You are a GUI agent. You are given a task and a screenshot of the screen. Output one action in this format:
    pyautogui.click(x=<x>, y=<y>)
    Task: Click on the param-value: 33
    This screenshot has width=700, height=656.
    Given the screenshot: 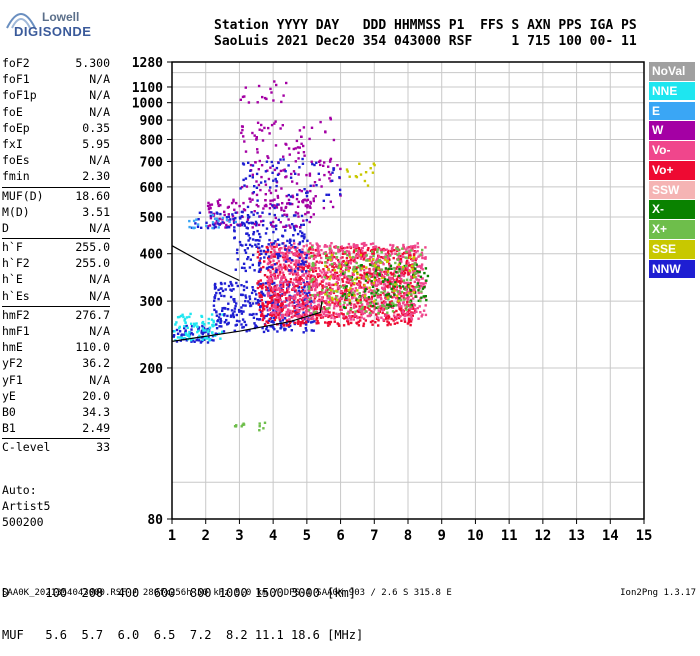 What is the action you would take?
    pyautogui.click(x=103, y=447)
    